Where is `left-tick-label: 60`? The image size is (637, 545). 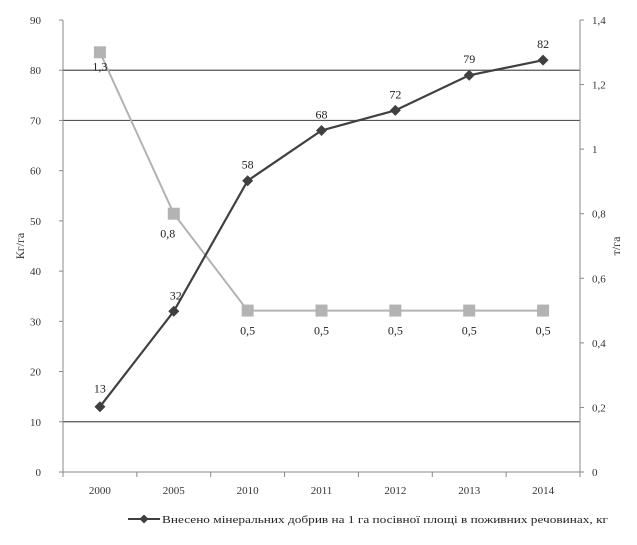
left-tick-label: 60 is located at coordinates (36, 172).